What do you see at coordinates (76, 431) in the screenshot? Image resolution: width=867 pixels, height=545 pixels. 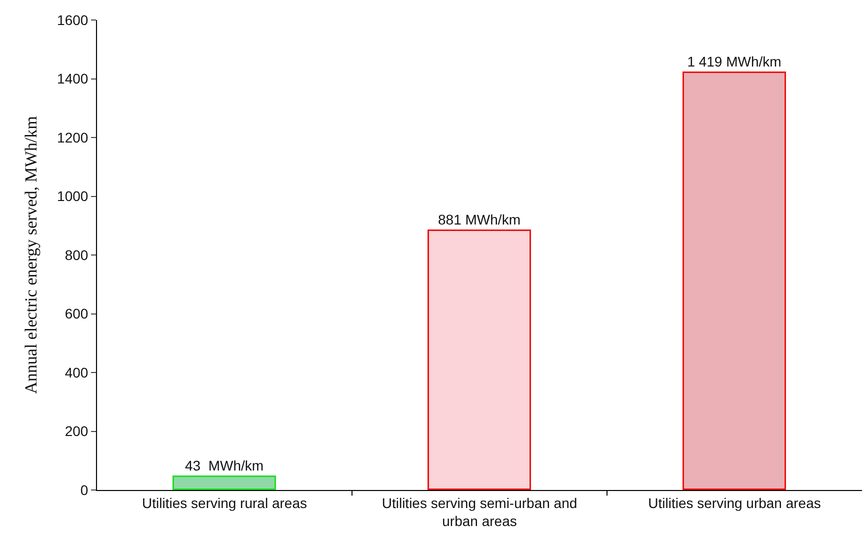 I see `y-tick-label: 200` at bounding box center [76, 431].